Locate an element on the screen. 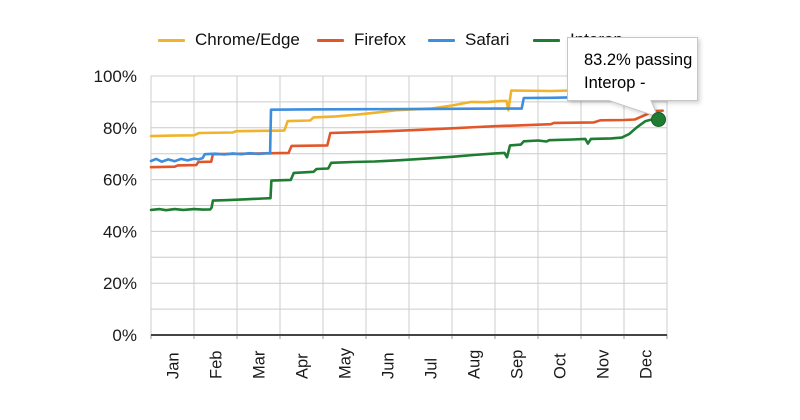  legend-label: Chrome/Edge is located at coordinates (247, 39).